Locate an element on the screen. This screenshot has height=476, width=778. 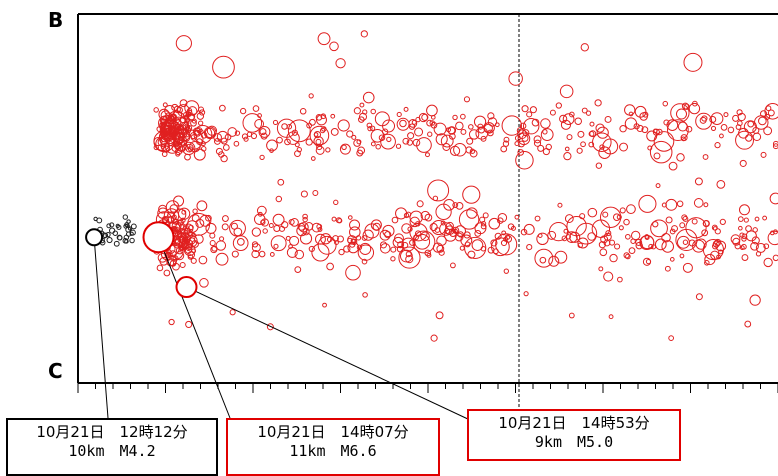
highlighted-events is located at coordinates (141, 260).